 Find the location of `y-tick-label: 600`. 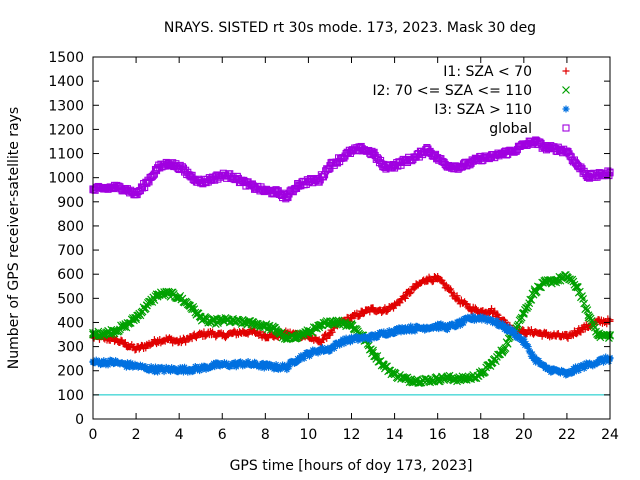

y-tick-label: 600 is located at coordinates (70, 275).